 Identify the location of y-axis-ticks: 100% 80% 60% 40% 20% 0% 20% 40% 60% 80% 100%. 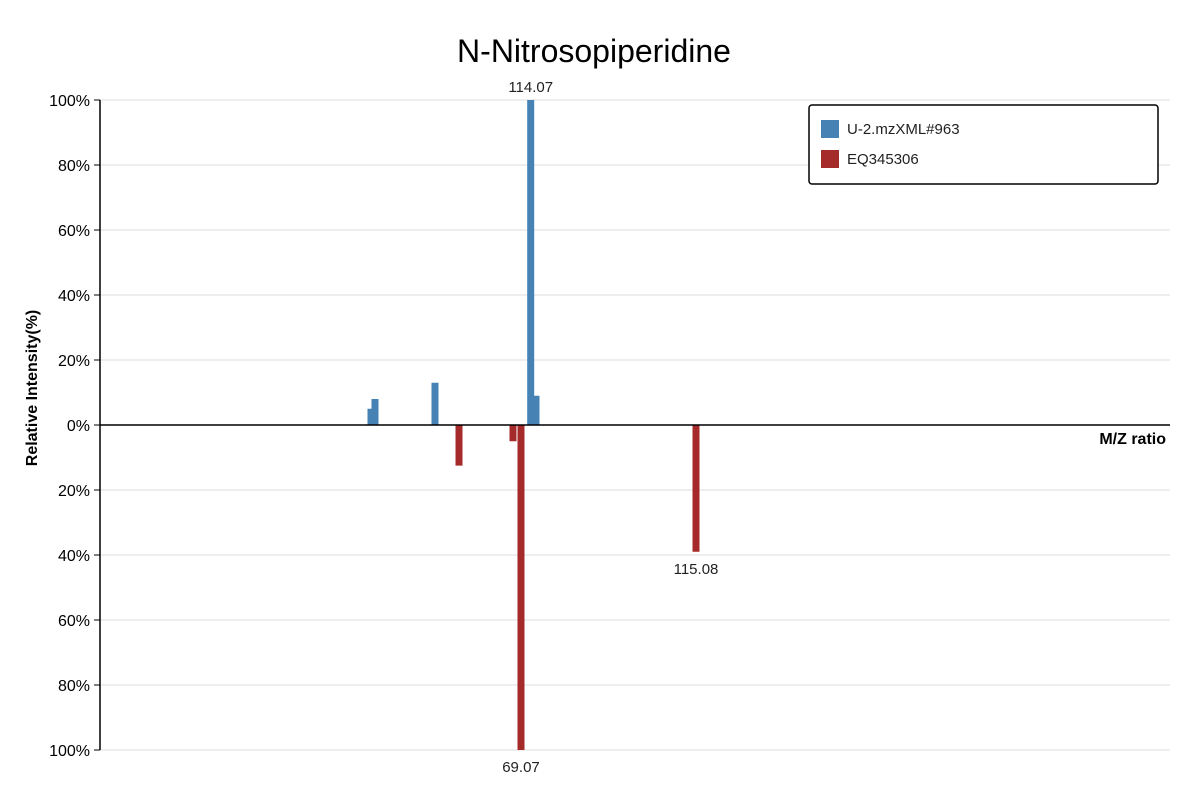
(74, 426).